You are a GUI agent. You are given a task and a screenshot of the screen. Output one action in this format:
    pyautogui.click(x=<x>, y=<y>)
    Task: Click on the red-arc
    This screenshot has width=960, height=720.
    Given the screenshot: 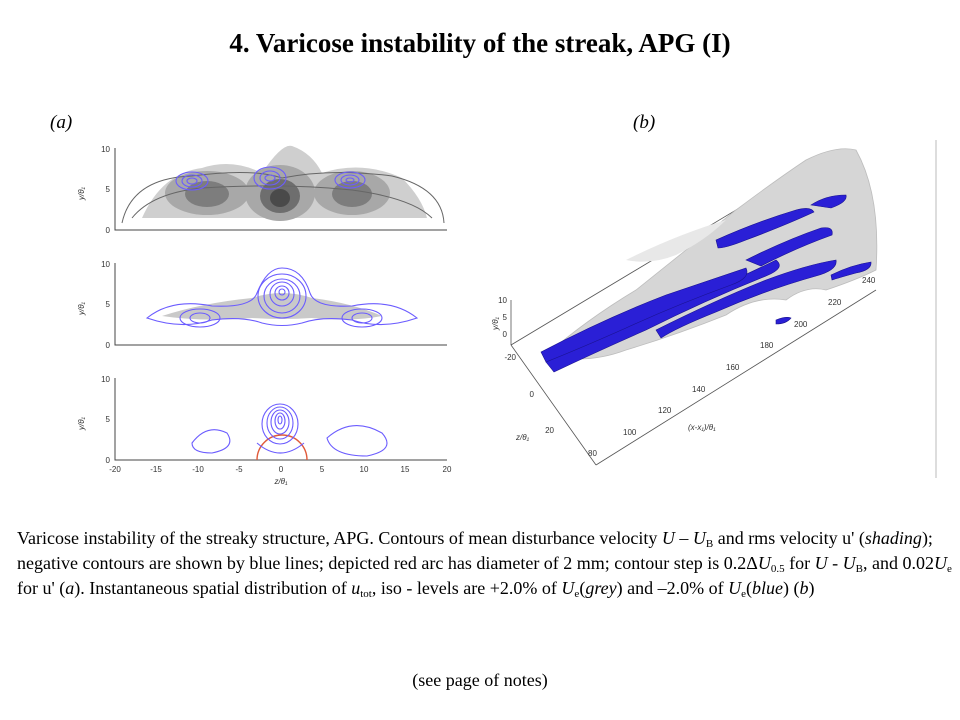 What is the action you would take?
    pyautogui.click(x=282, y=447)
    